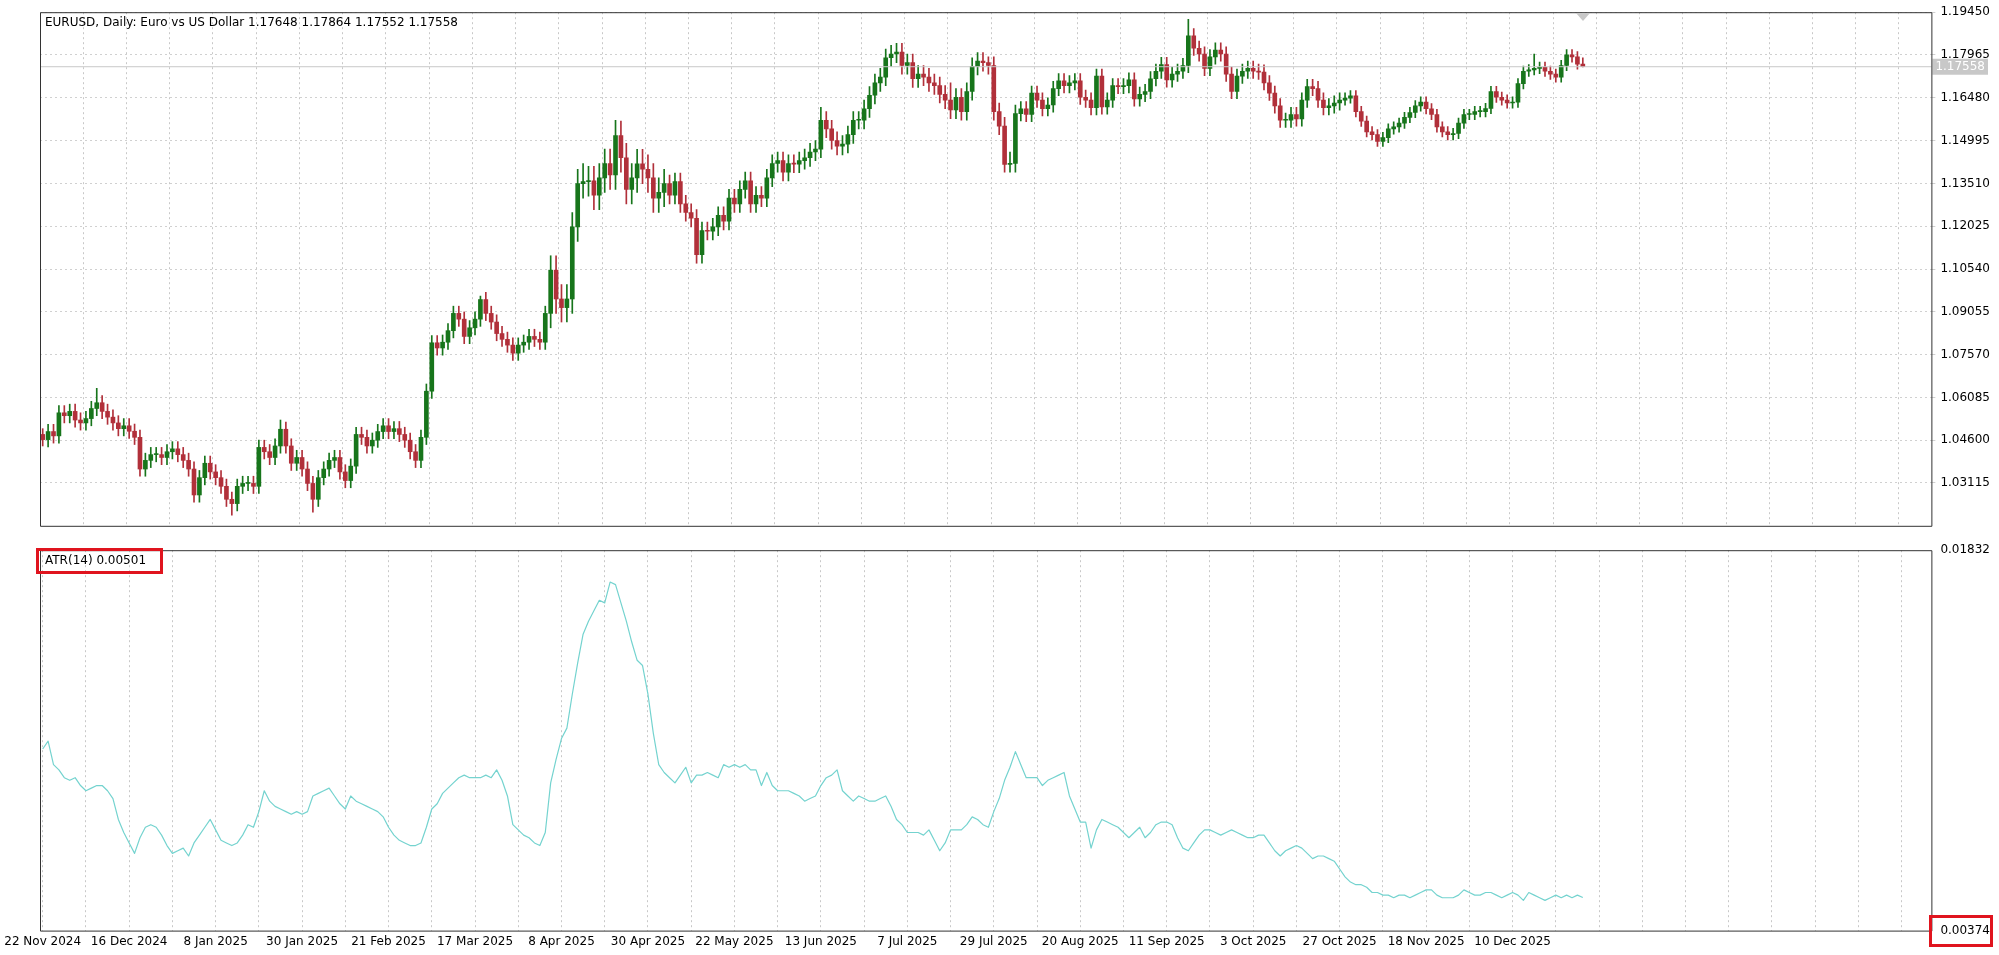 This screenshot has height=955, width=1999. What do you see at coordinates (388, 940) in the screenshot?
I see `x-tick-label: 21 Feb 2025` at bounding box center [388, 940].